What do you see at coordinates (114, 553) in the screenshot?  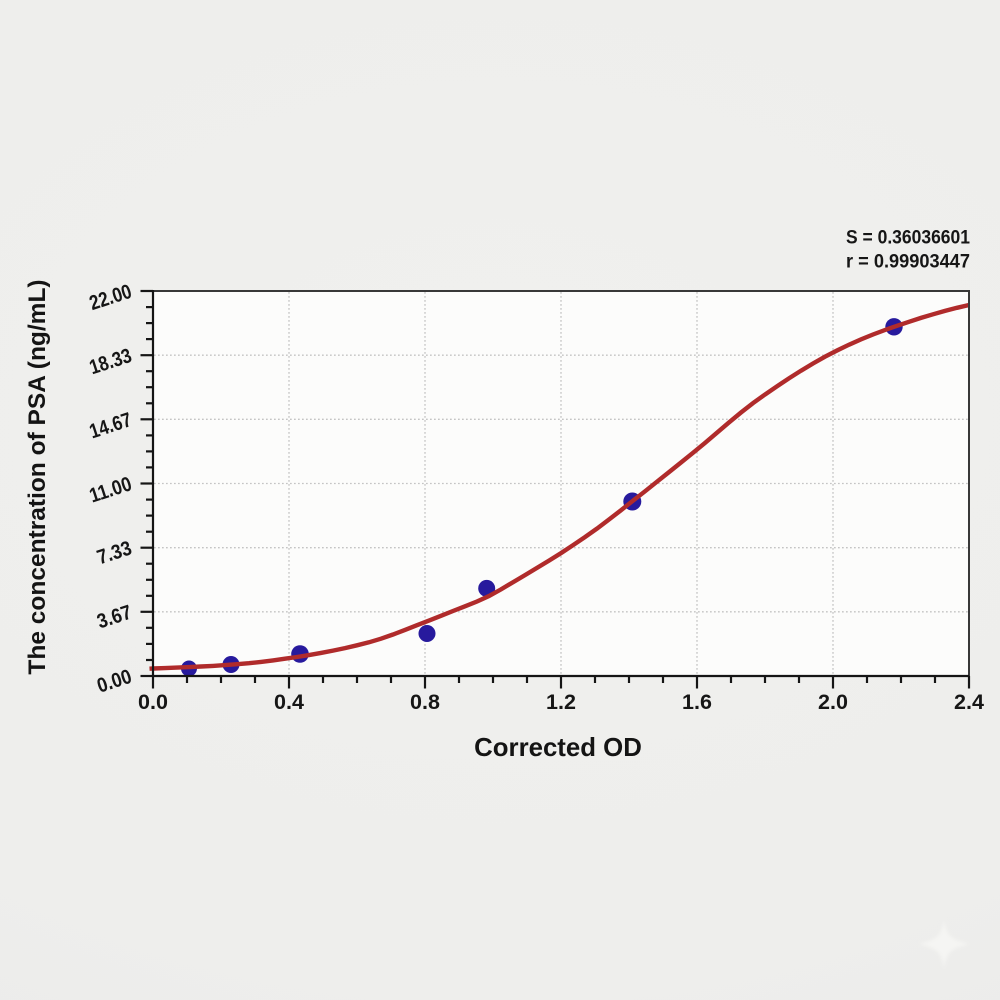 I see `svg-text: 7.33` at bounding box center [114, 553].